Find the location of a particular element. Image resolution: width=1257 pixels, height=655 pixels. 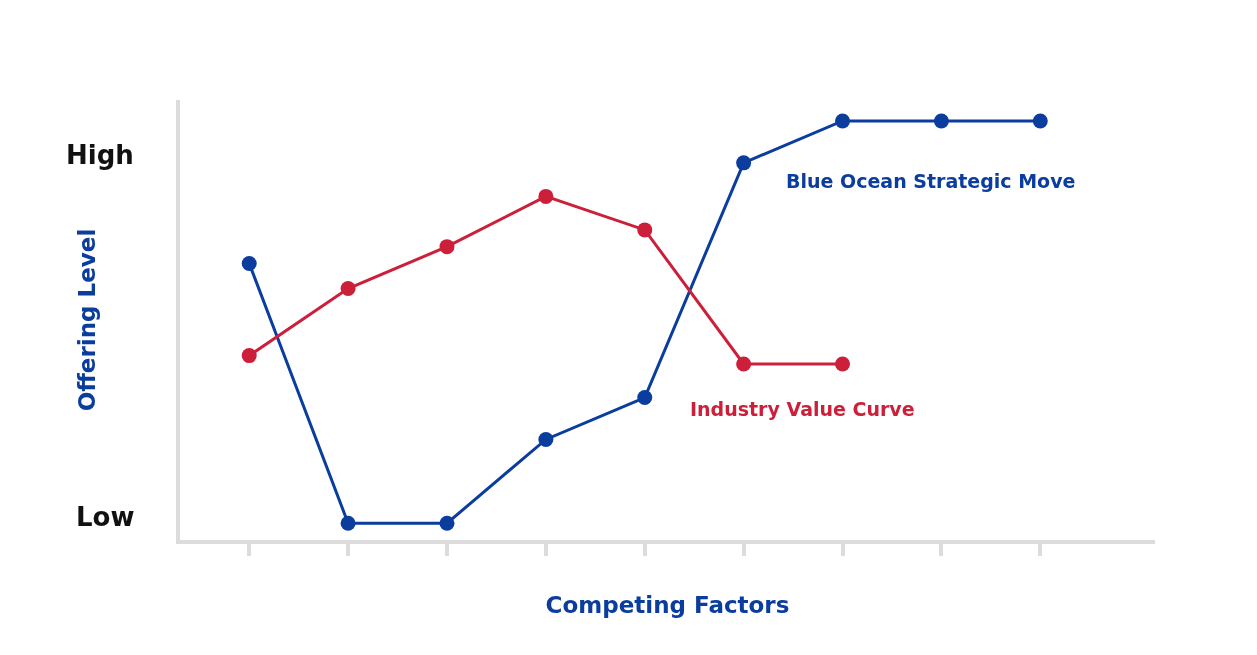

text: Low is located at coordinates (105, 517).